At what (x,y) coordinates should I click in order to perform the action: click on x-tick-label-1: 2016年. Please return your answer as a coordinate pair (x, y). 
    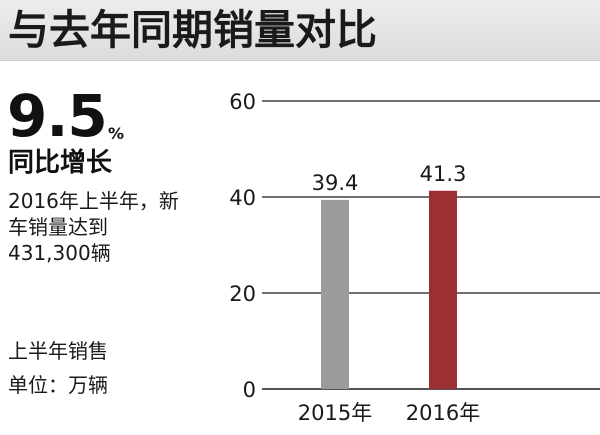
    Looking at the image, I should click on (443, 413).